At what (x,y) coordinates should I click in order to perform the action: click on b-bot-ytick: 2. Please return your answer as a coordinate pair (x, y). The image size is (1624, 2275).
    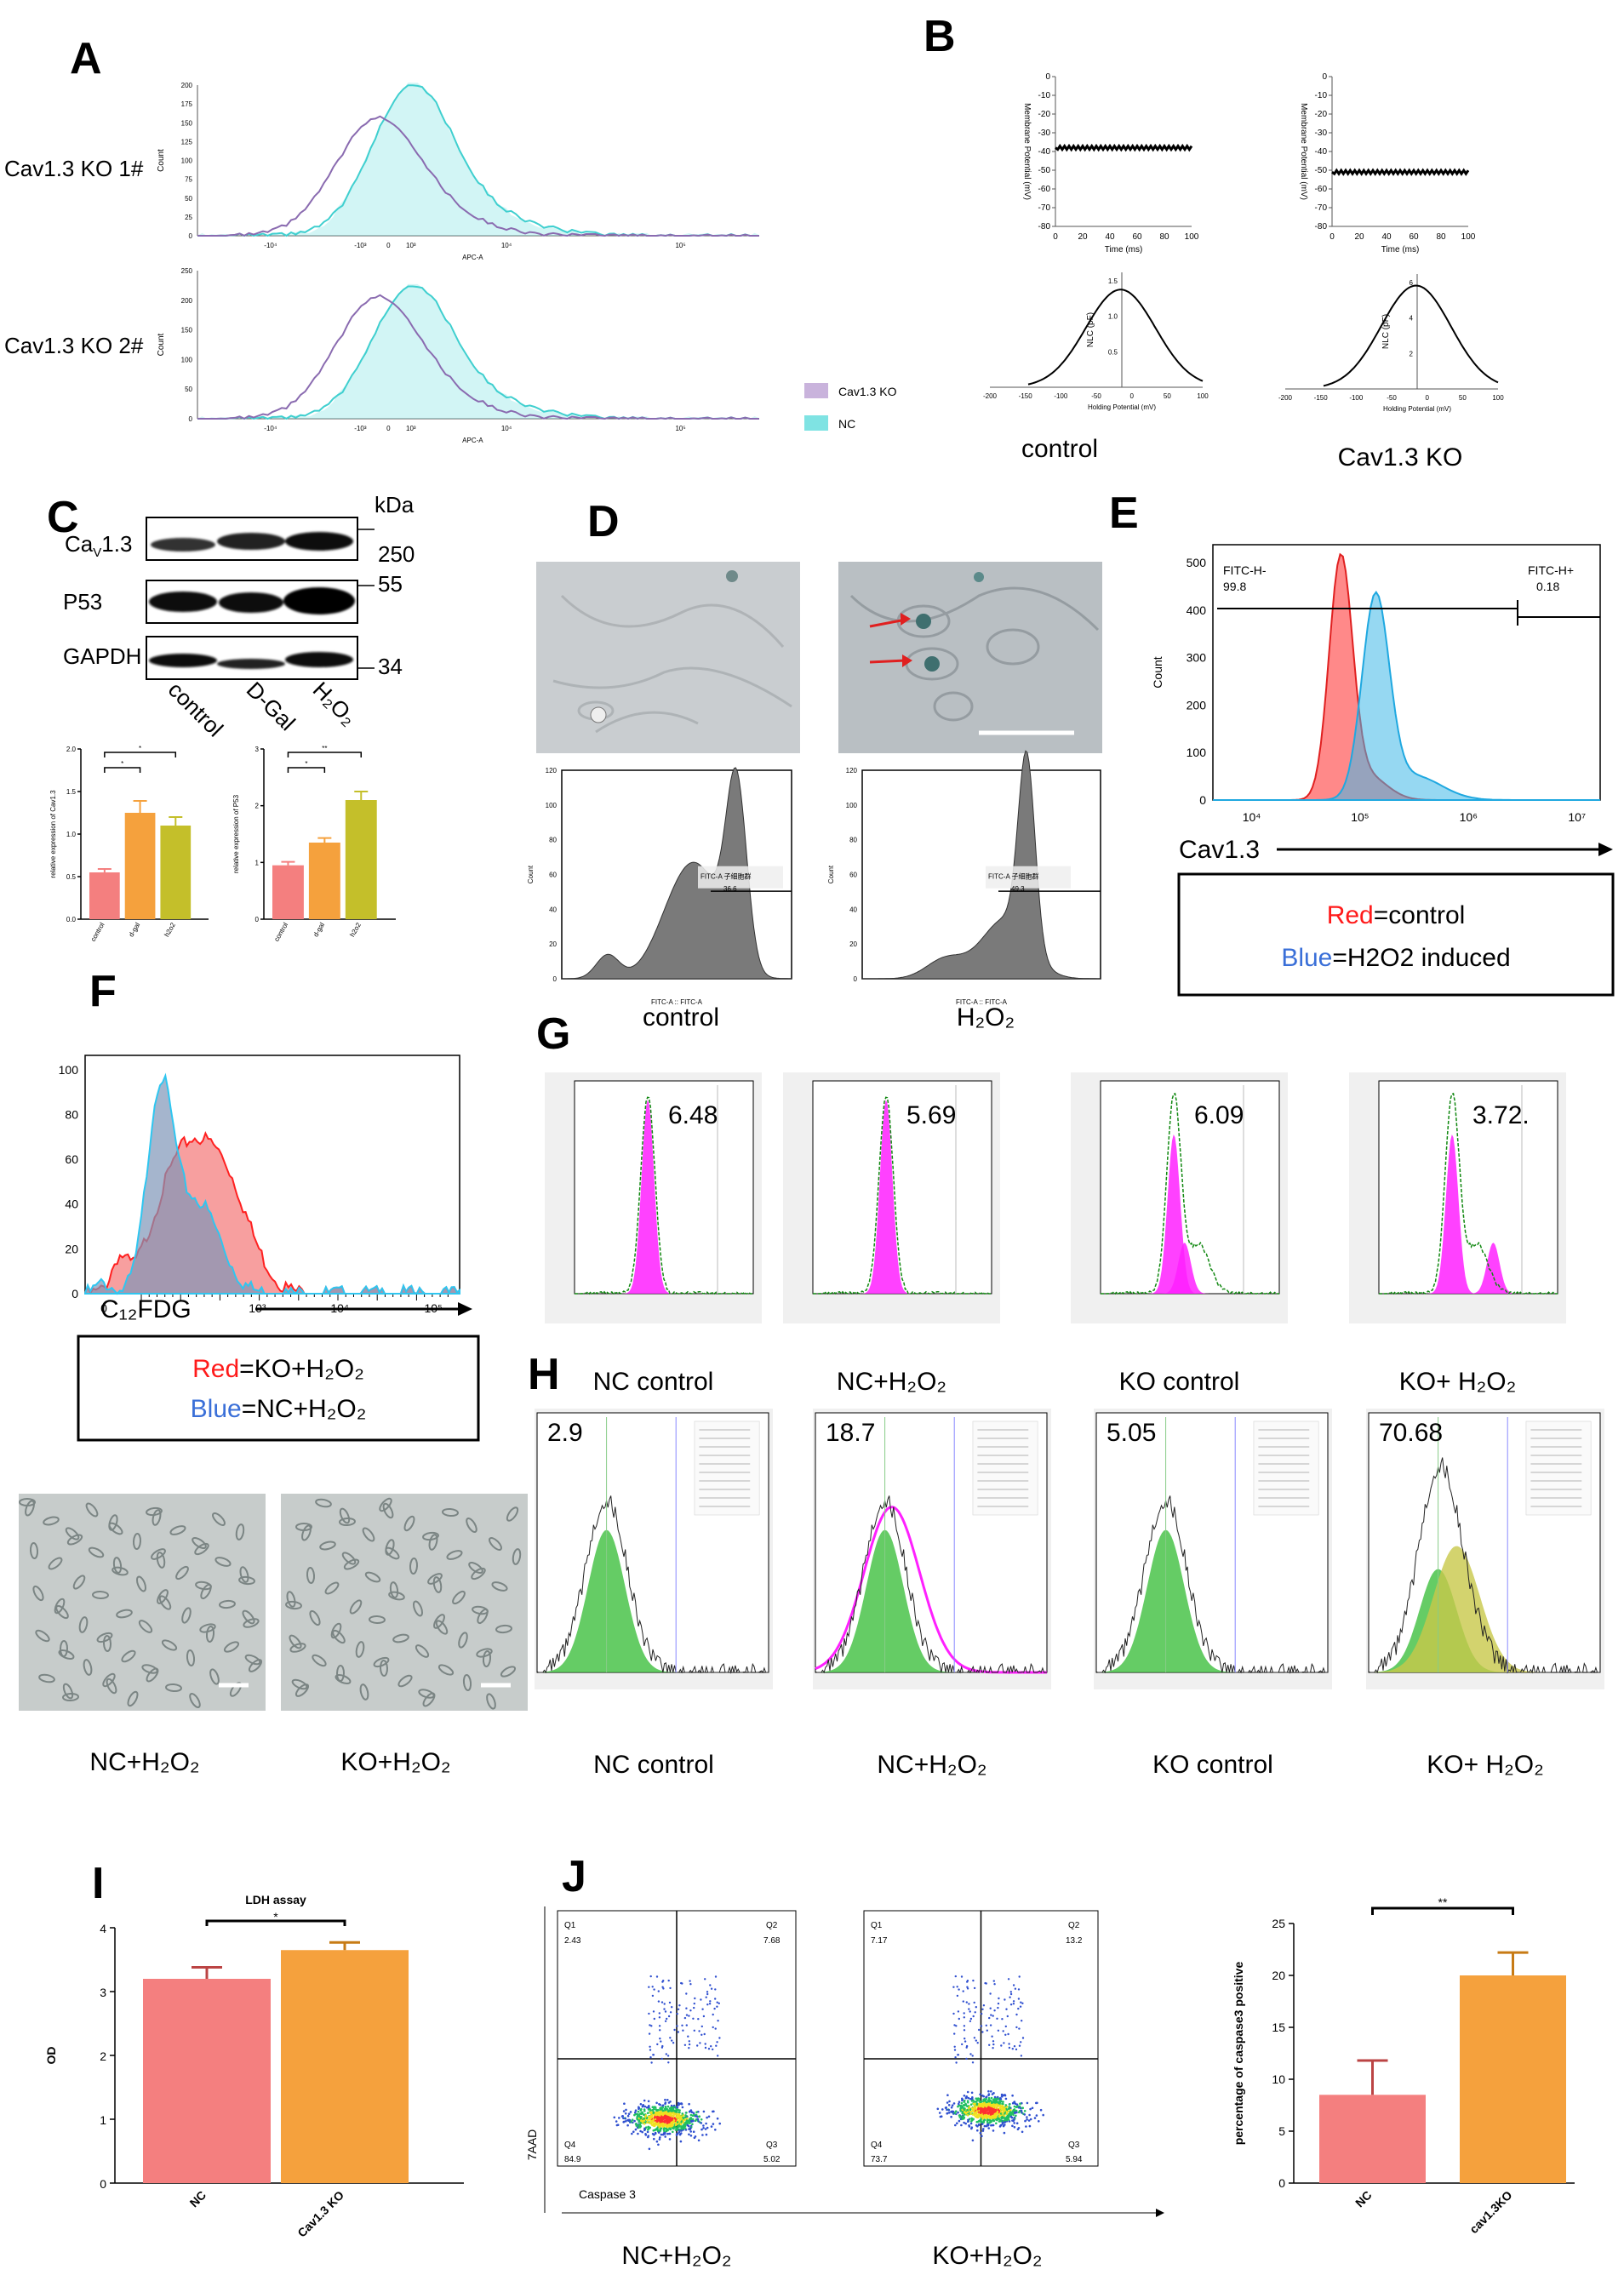
    Looking at the image, I should click on (1412, 353).